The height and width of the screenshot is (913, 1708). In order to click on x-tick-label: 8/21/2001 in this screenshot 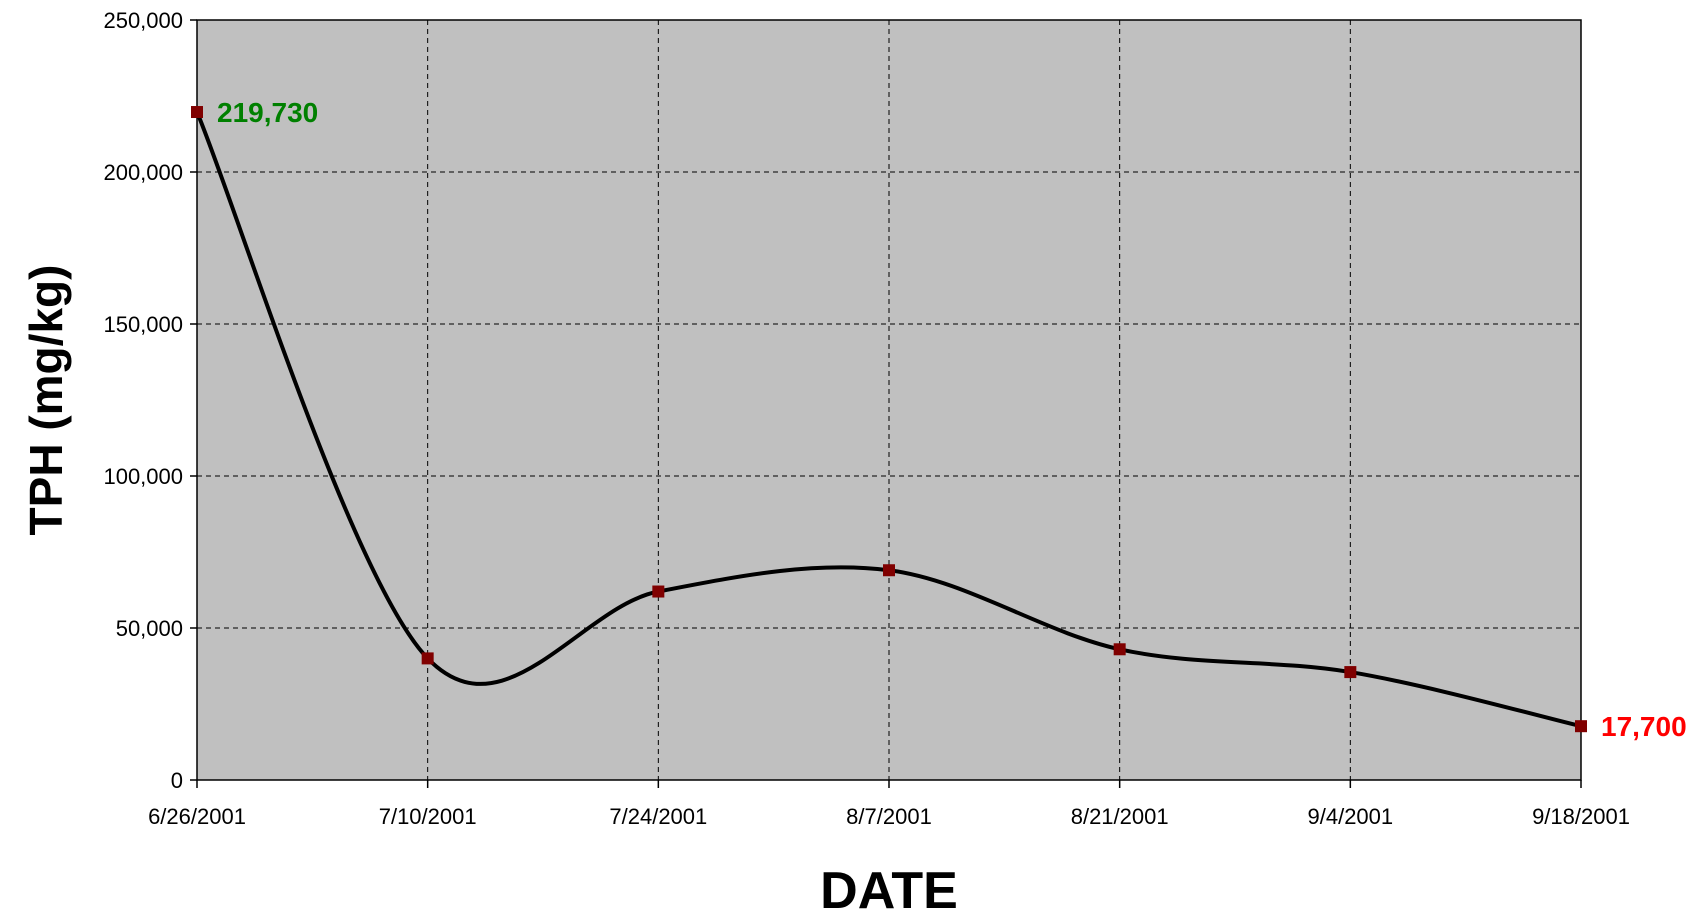, I will do `click(1120, 816)`.